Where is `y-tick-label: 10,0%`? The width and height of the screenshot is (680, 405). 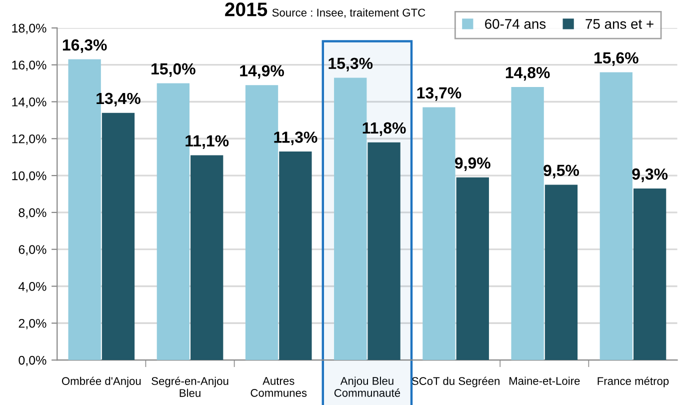
y-tick-label: 10,0% is located at coordinates (29, 176).